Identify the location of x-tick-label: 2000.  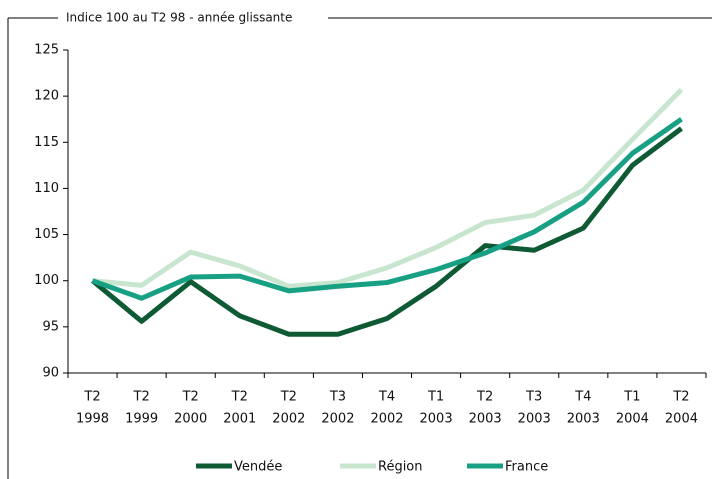
(190, 419).